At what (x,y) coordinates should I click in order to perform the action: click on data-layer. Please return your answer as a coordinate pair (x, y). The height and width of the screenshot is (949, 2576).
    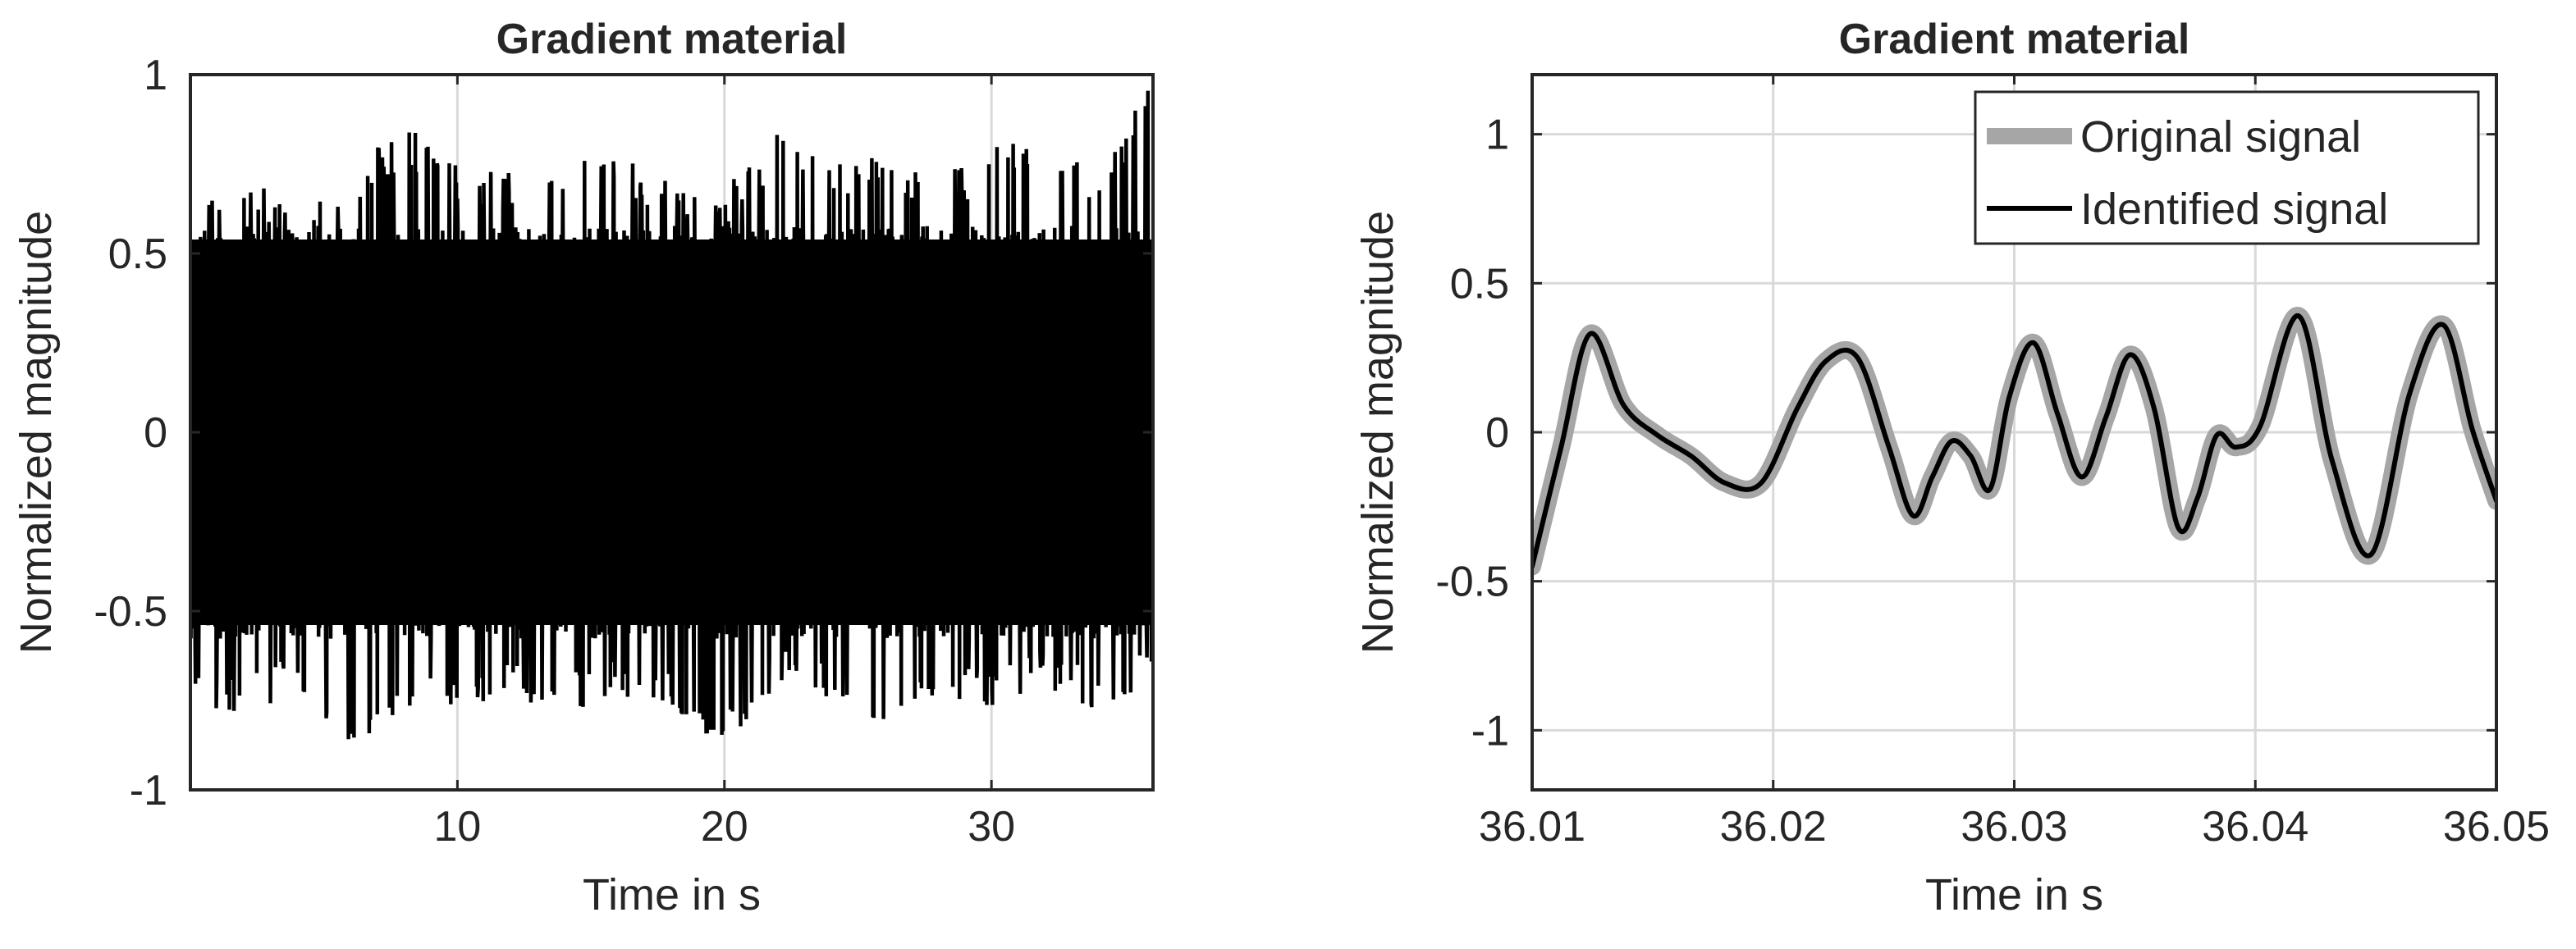
    Looking at the image, I should click on (2014, 441).